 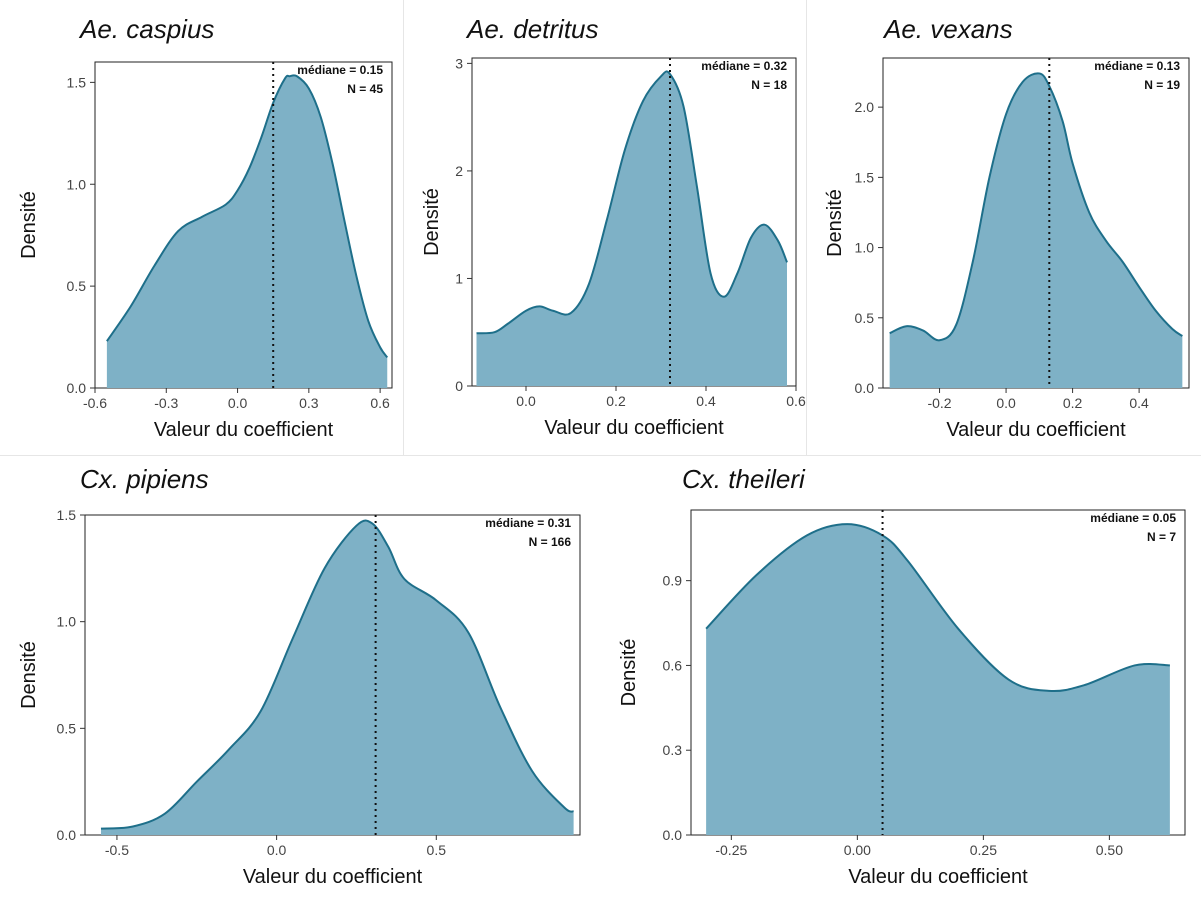 I want to click on count-annotation: N = 166, so click(x=550, y=542).